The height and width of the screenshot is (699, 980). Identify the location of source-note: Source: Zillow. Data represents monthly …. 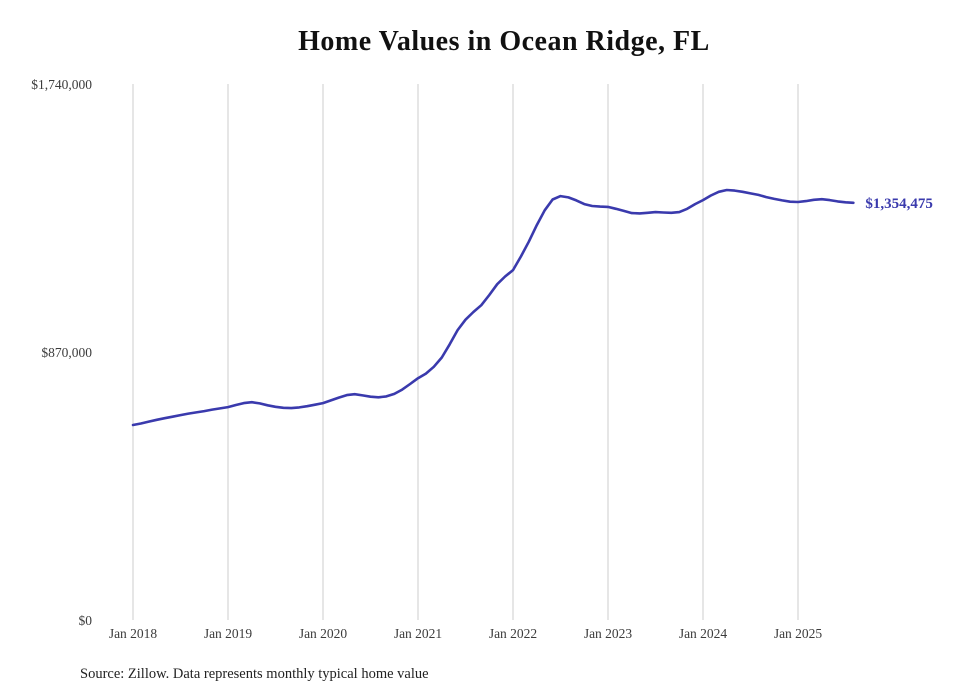
(254, 674).